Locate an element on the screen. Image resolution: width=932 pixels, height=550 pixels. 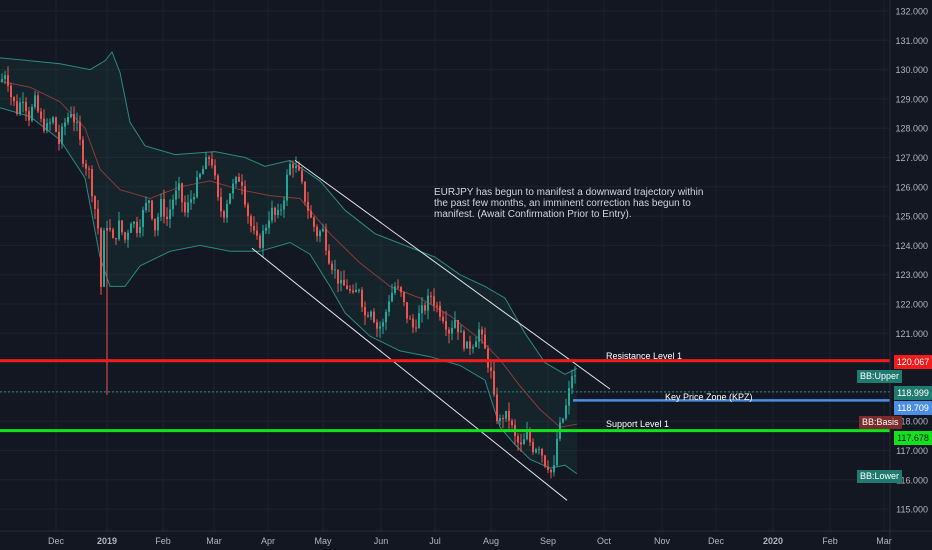
time-tick-label: Oct is located at coordinates (604, 541).